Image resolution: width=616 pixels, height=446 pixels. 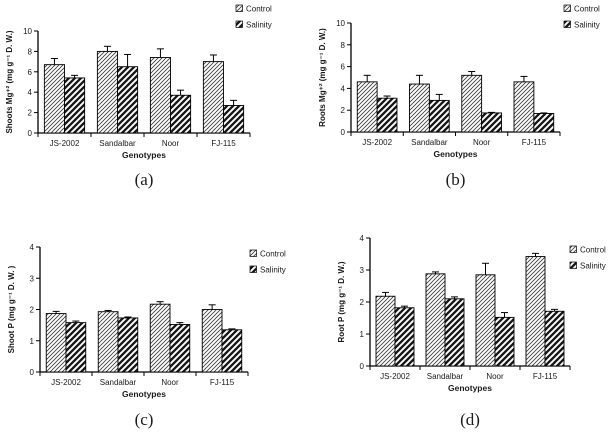 What do you see at coordinates (470, 419) in the screenshot?
I see `caption-d: (d)` at bounding box center [470, 419].